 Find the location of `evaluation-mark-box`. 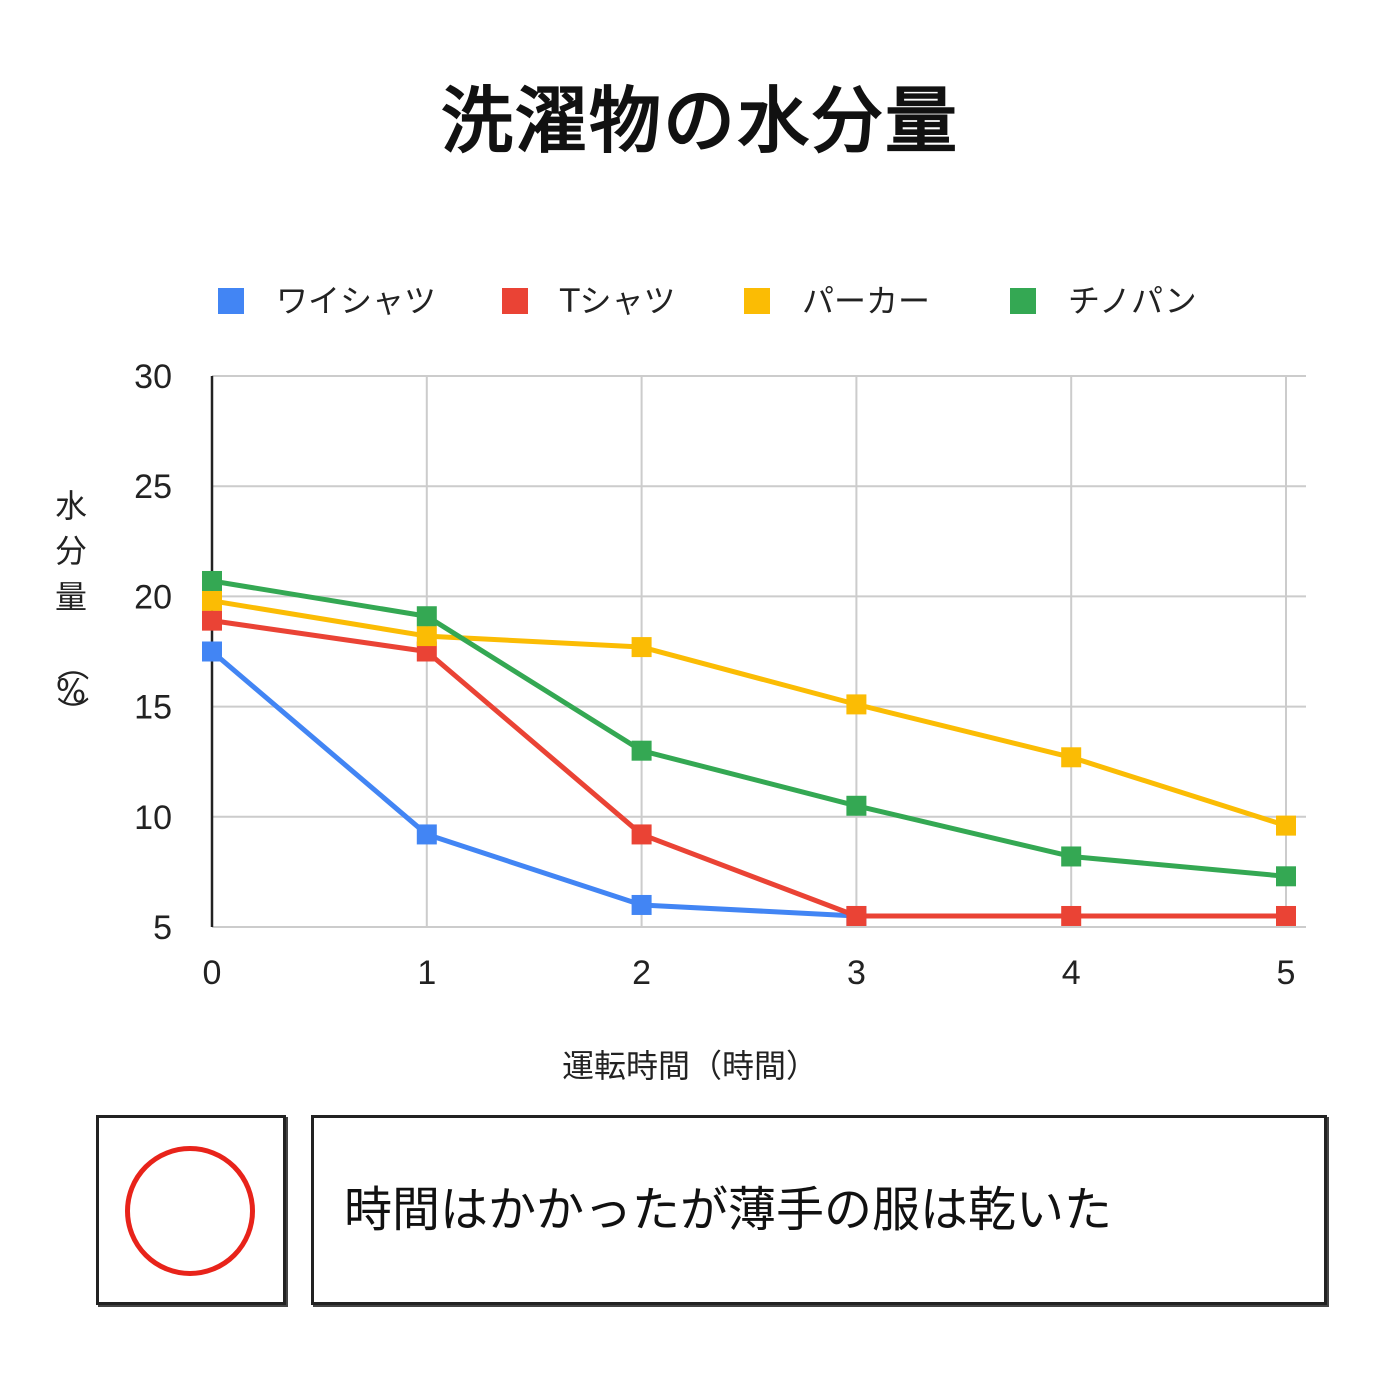

evaluation-mark-box is located at coordinates (191, 1210).